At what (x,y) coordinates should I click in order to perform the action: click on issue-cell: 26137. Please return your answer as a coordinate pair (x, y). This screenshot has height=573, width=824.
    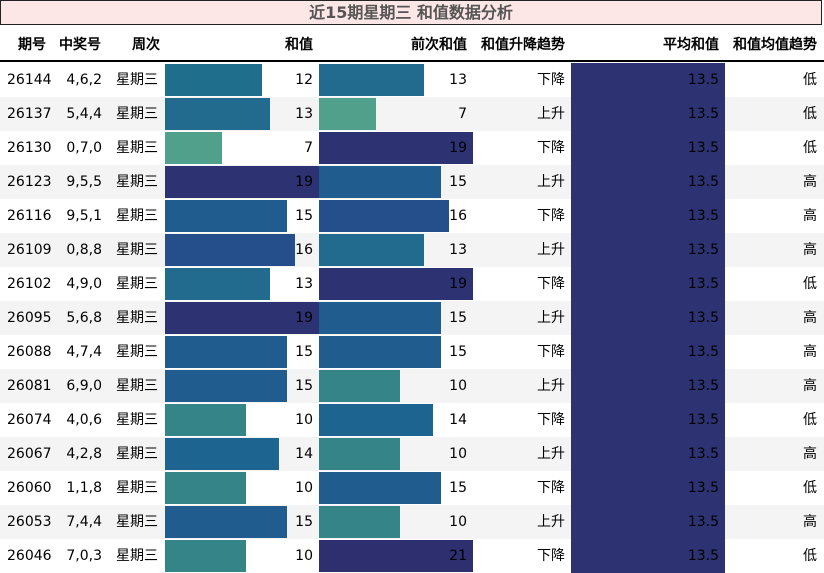
    Looking at the image, I should click on (29, 114).